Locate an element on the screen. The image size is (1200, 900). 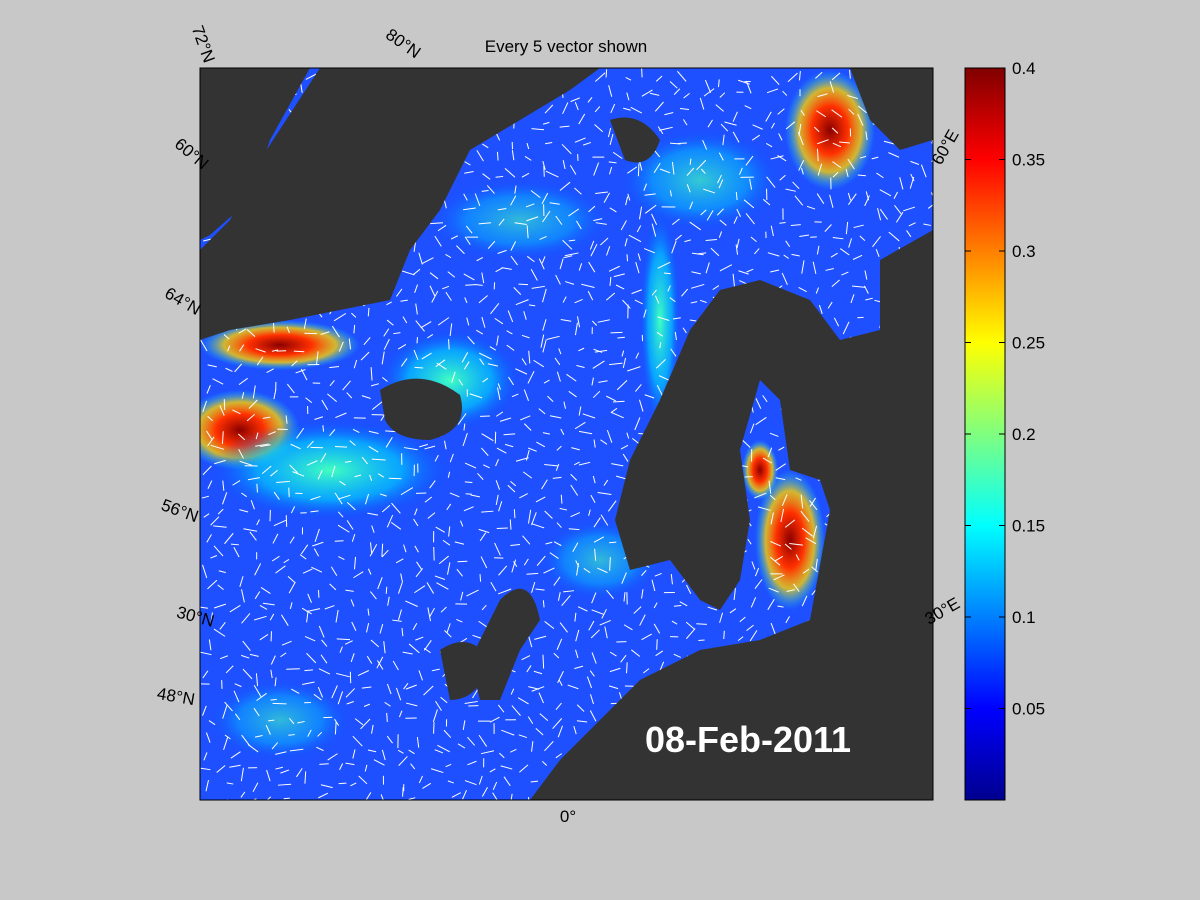
colorbar-tick-label: 0.25 is located at coordinates (1028, 343).